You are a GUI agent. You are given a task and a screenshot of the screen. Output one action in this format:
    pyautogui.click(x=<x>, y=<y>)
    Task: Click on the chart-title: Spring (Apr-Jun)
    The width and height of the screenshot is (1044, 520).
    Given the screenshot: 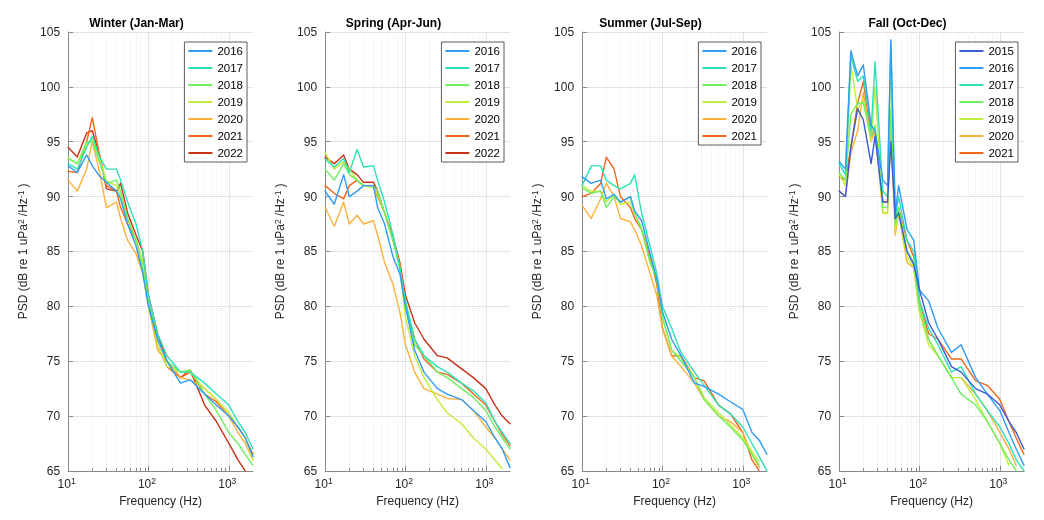 What is the action you would take?
    pyautogui.click(x=393, y=23)
    